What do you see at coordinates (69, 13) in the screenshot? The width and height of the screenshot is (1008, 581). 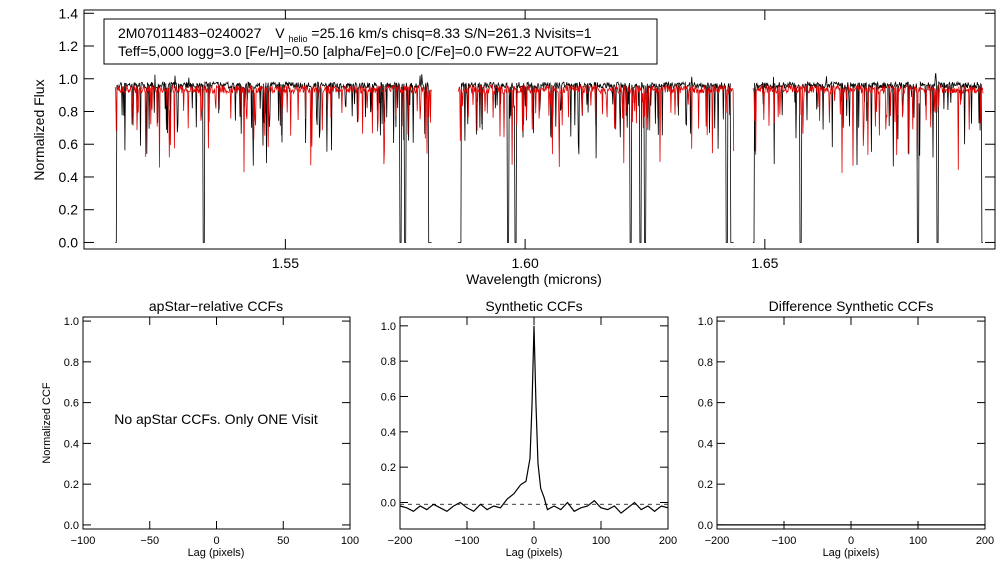 I see `spectrum-ytick-label: 1.4` at bounding box center [69, 13].